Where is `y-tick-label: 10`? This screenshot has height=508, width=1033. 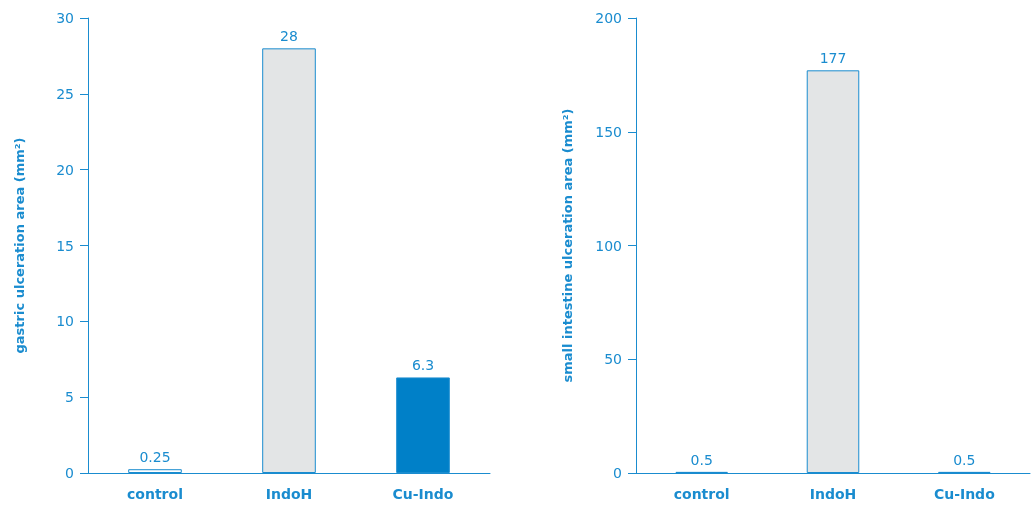
y-tick-label: 10 is located at coordinates (65, 321).